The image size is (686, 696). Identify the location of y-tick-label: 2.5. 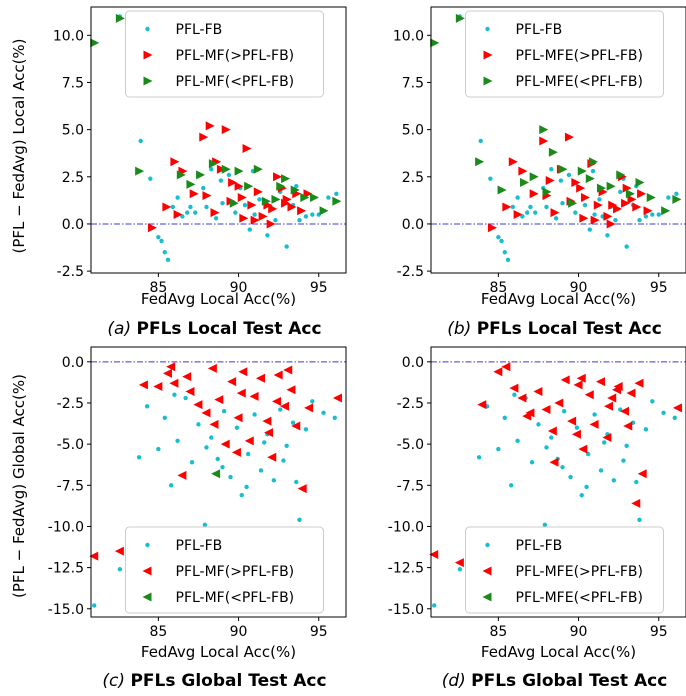
(413, 178).